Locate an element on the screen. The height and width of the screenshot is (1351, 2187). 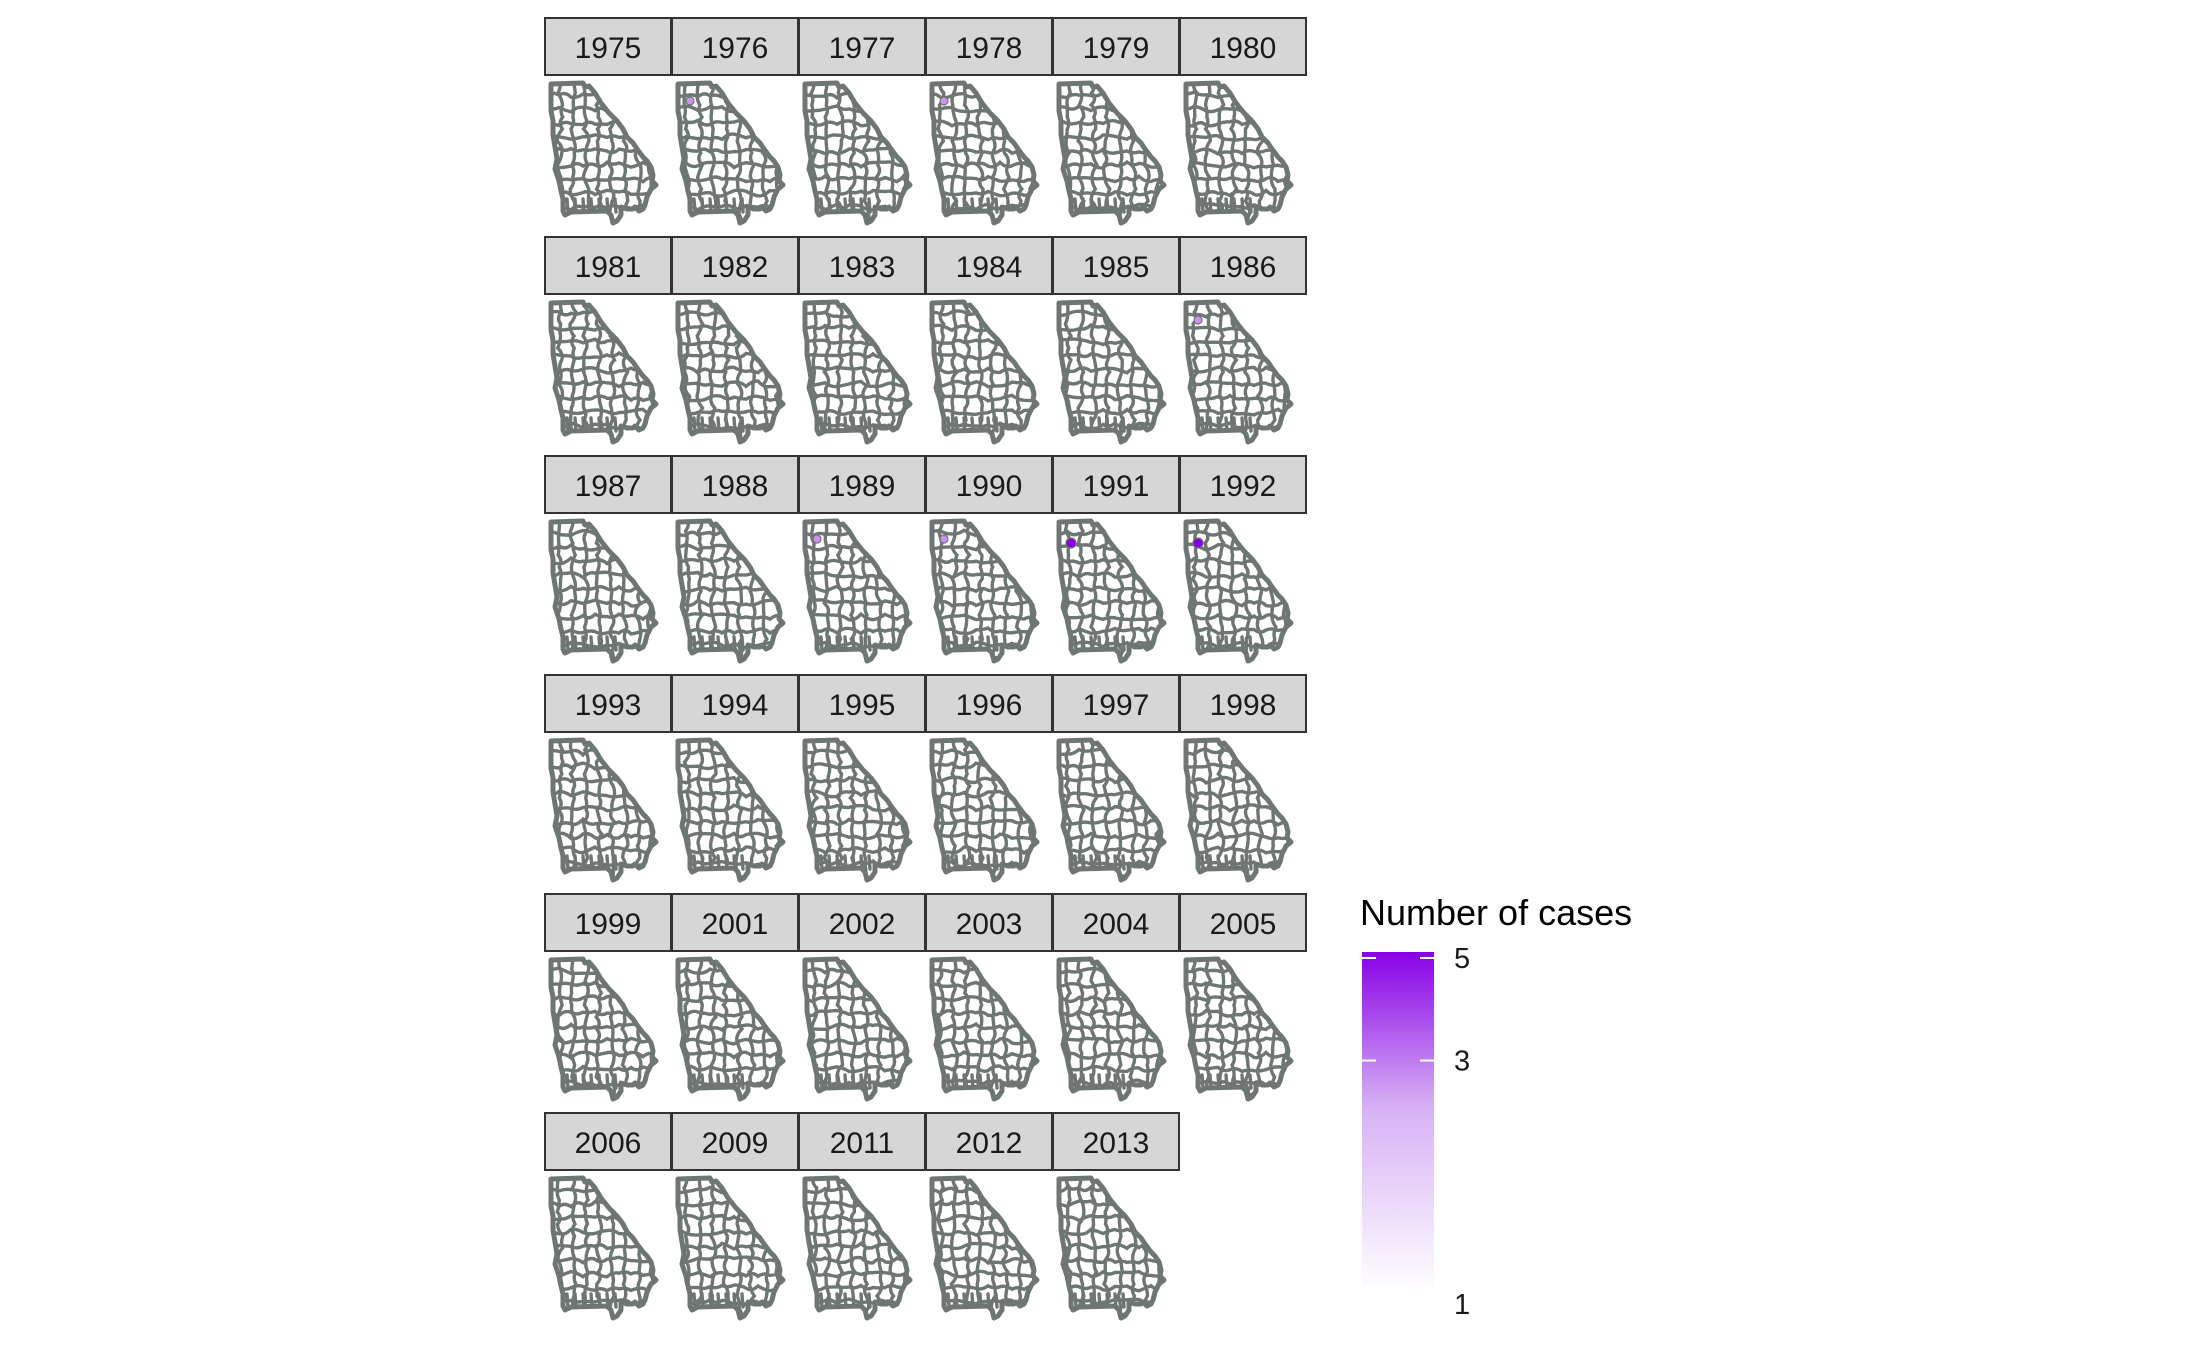
facet-panel: 1990 is located at coordinates (989, 559).